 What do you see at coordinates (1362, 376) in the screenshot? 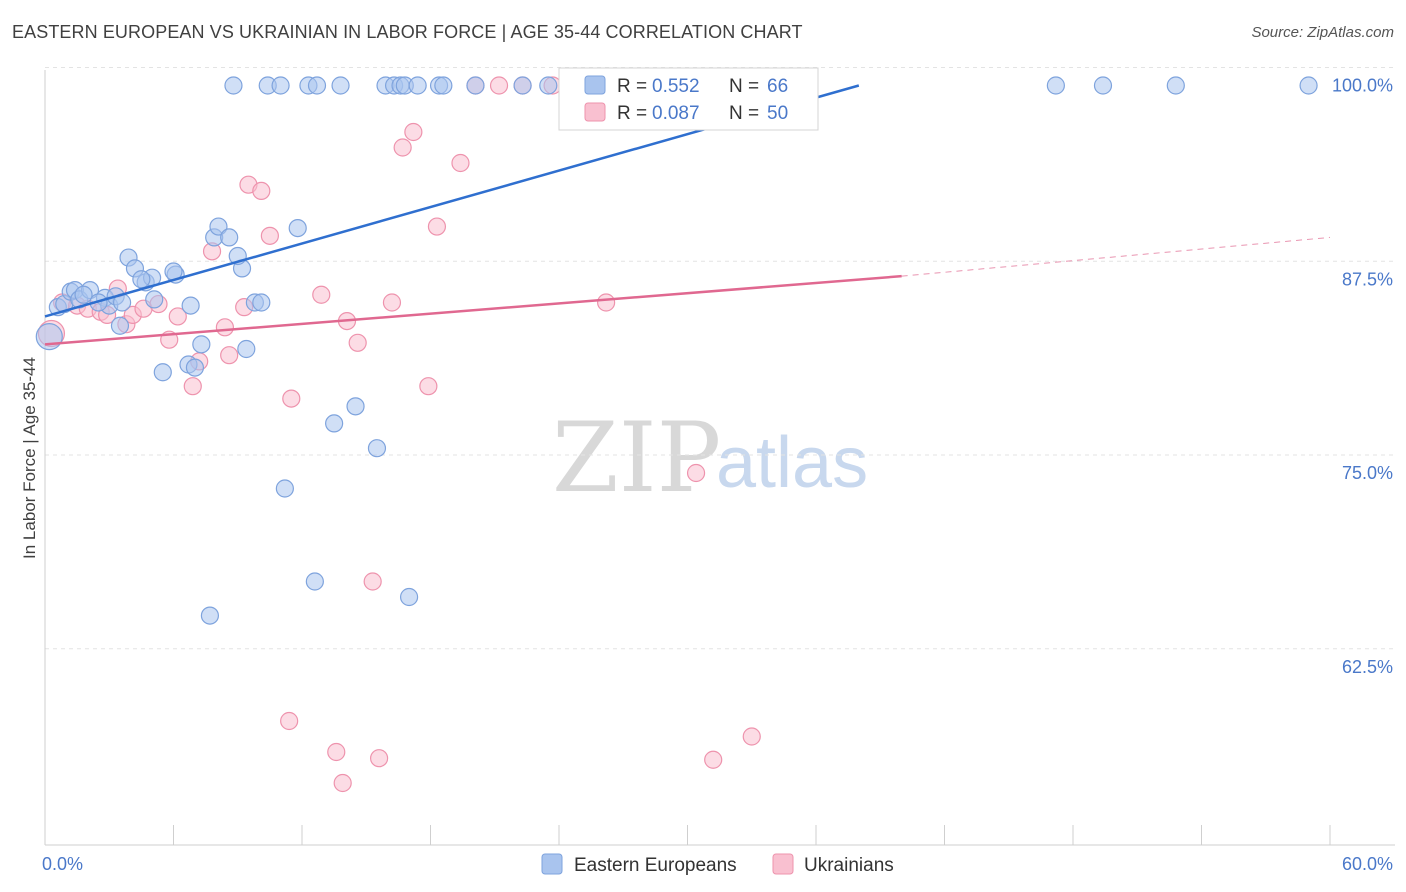
I see `y-tick-labels: 100.0% 87.5% 75.0% 62.5%` at bounding box center [1362, 376].